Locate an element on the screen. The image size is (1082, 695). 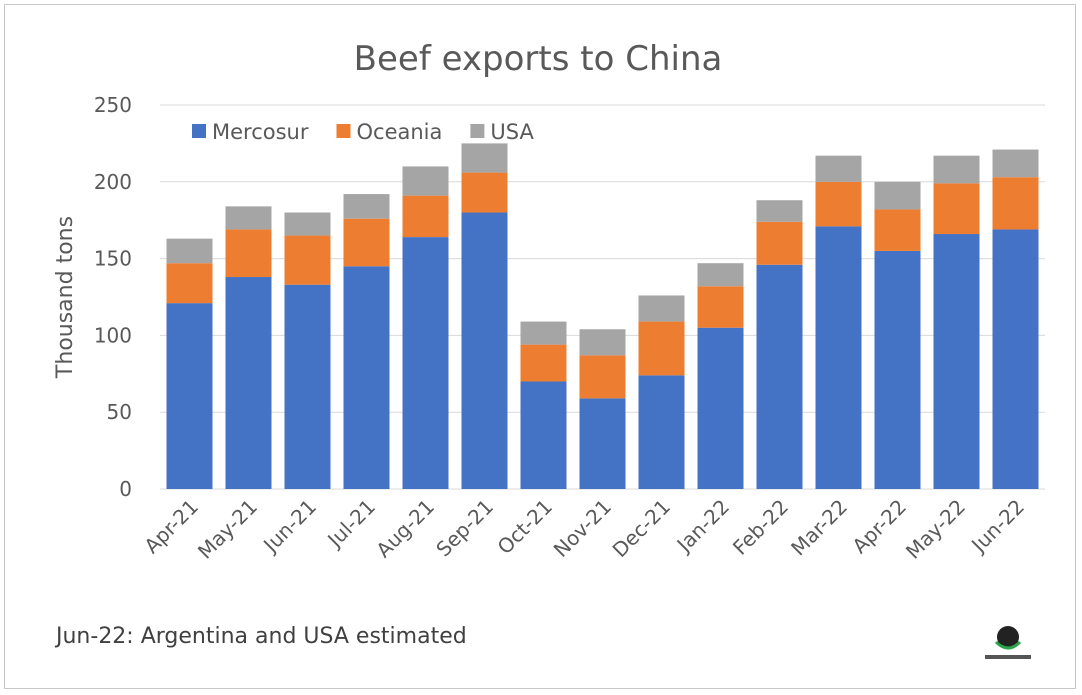
y-tick-label: 50 is located at coordinates (119, 412).